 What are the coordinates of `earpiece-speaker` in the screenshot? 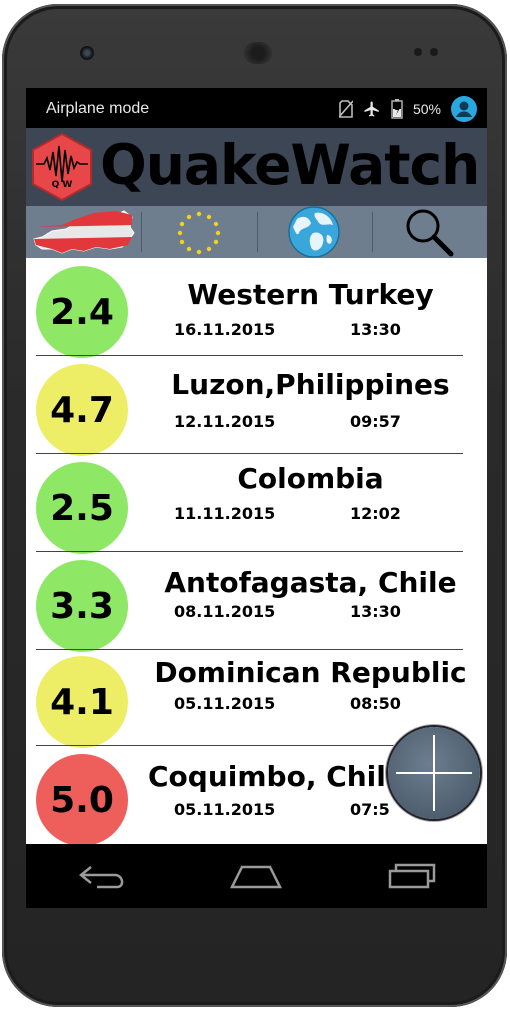 It's located at (258, 53).